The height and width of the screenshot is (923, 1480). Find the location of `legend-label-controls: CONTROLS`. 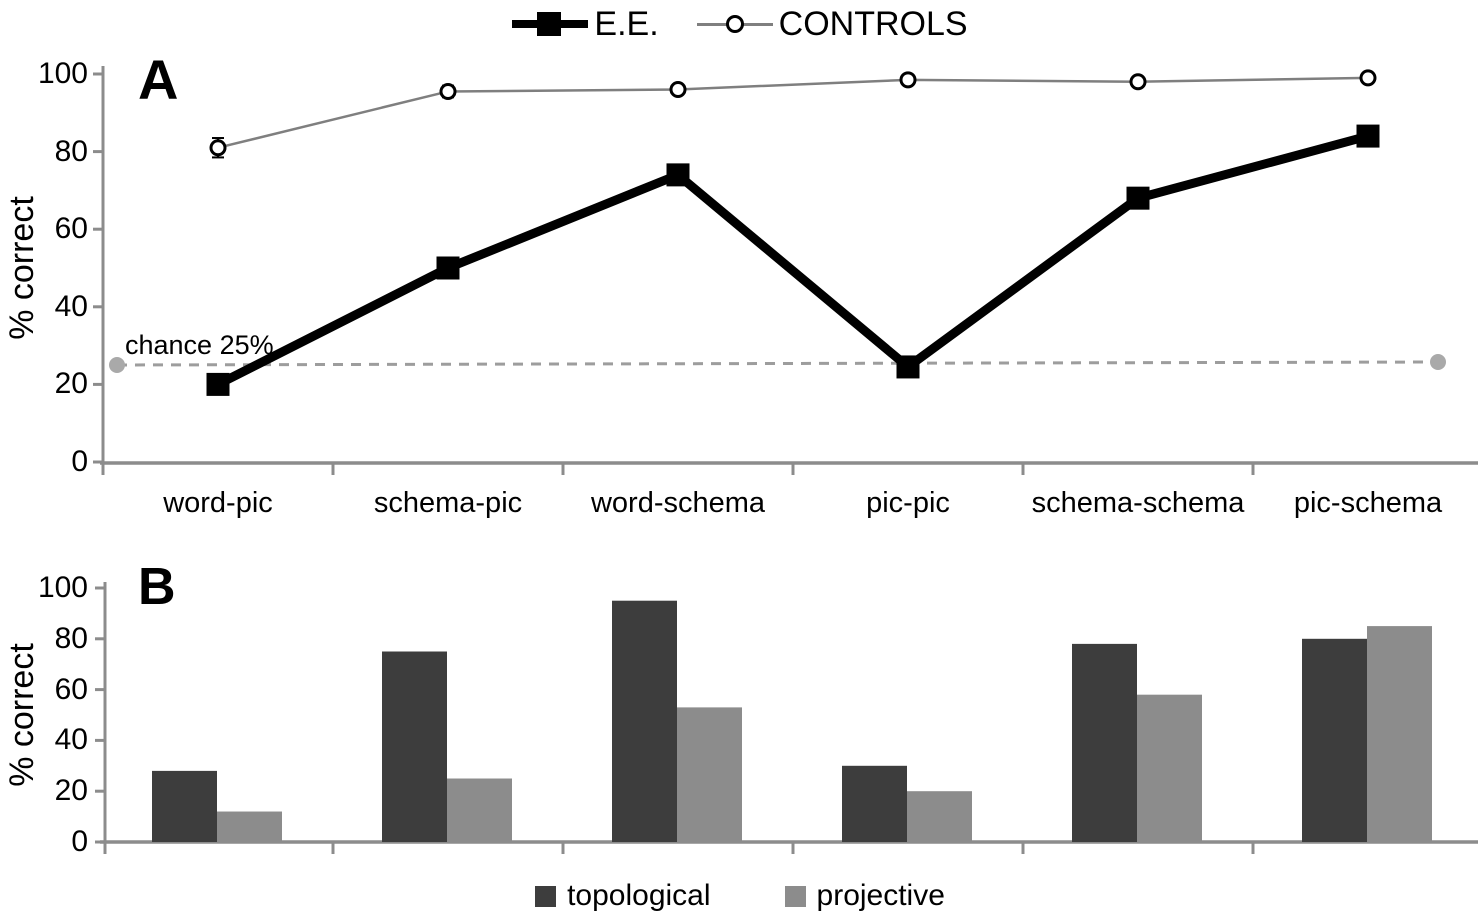

legend-label-controls: CONTROLS is located at coordinates (873, 24).